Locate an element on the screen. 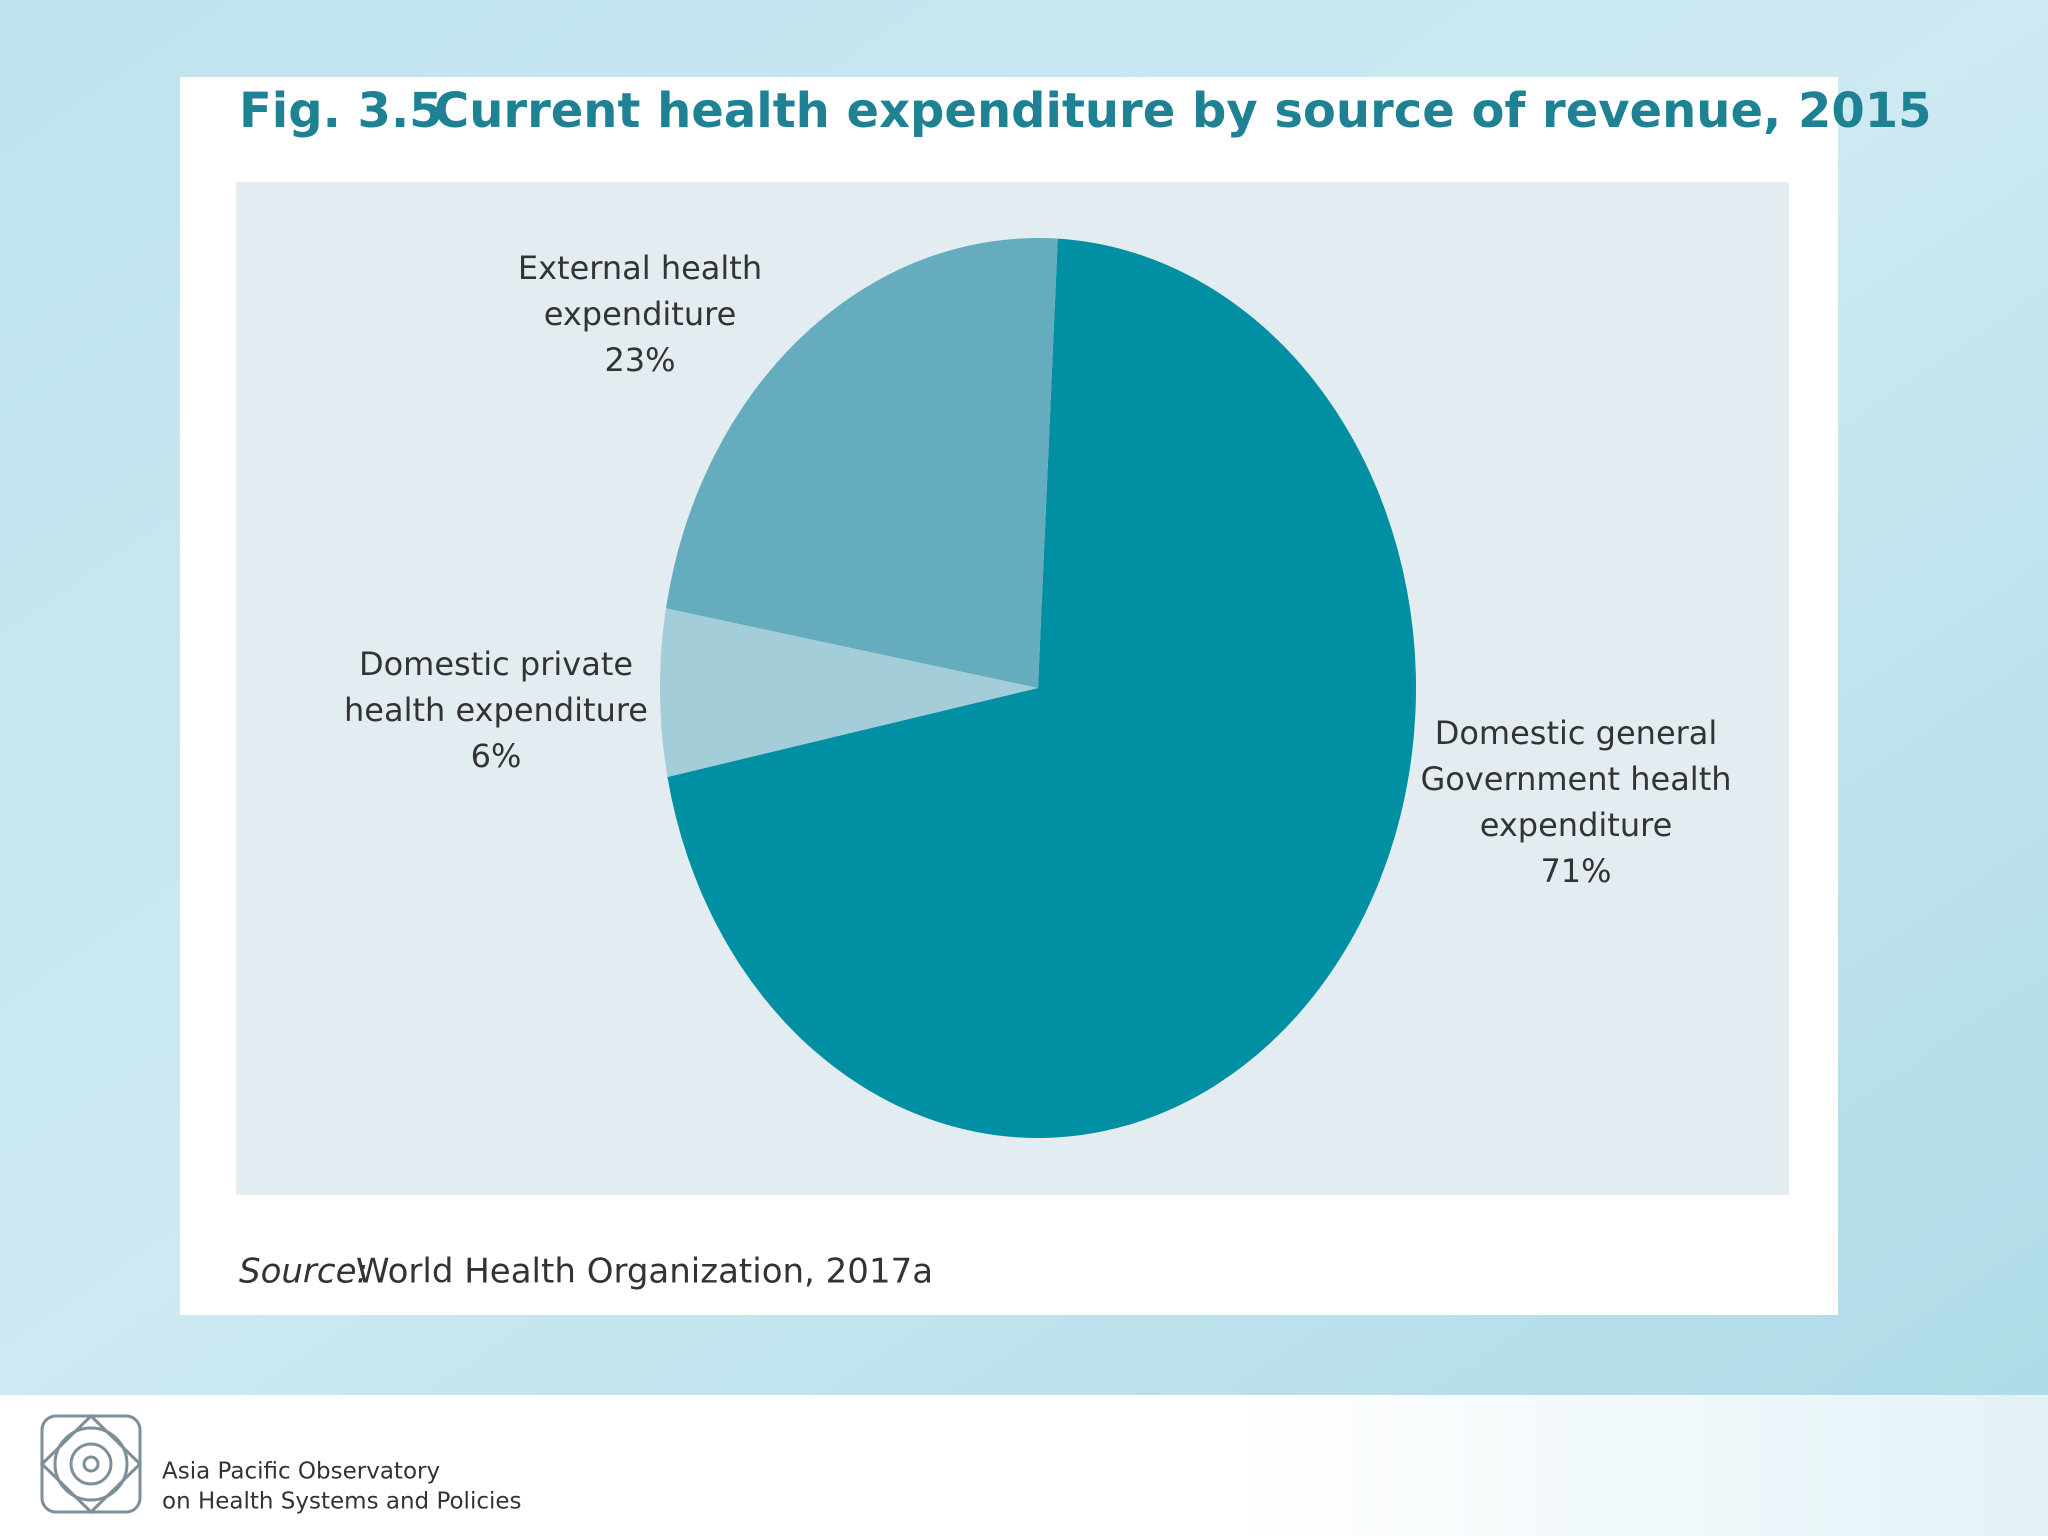 This screenshot has height=1540, width=2048. slice-label: Government health is located at coordinates (1575, 779).